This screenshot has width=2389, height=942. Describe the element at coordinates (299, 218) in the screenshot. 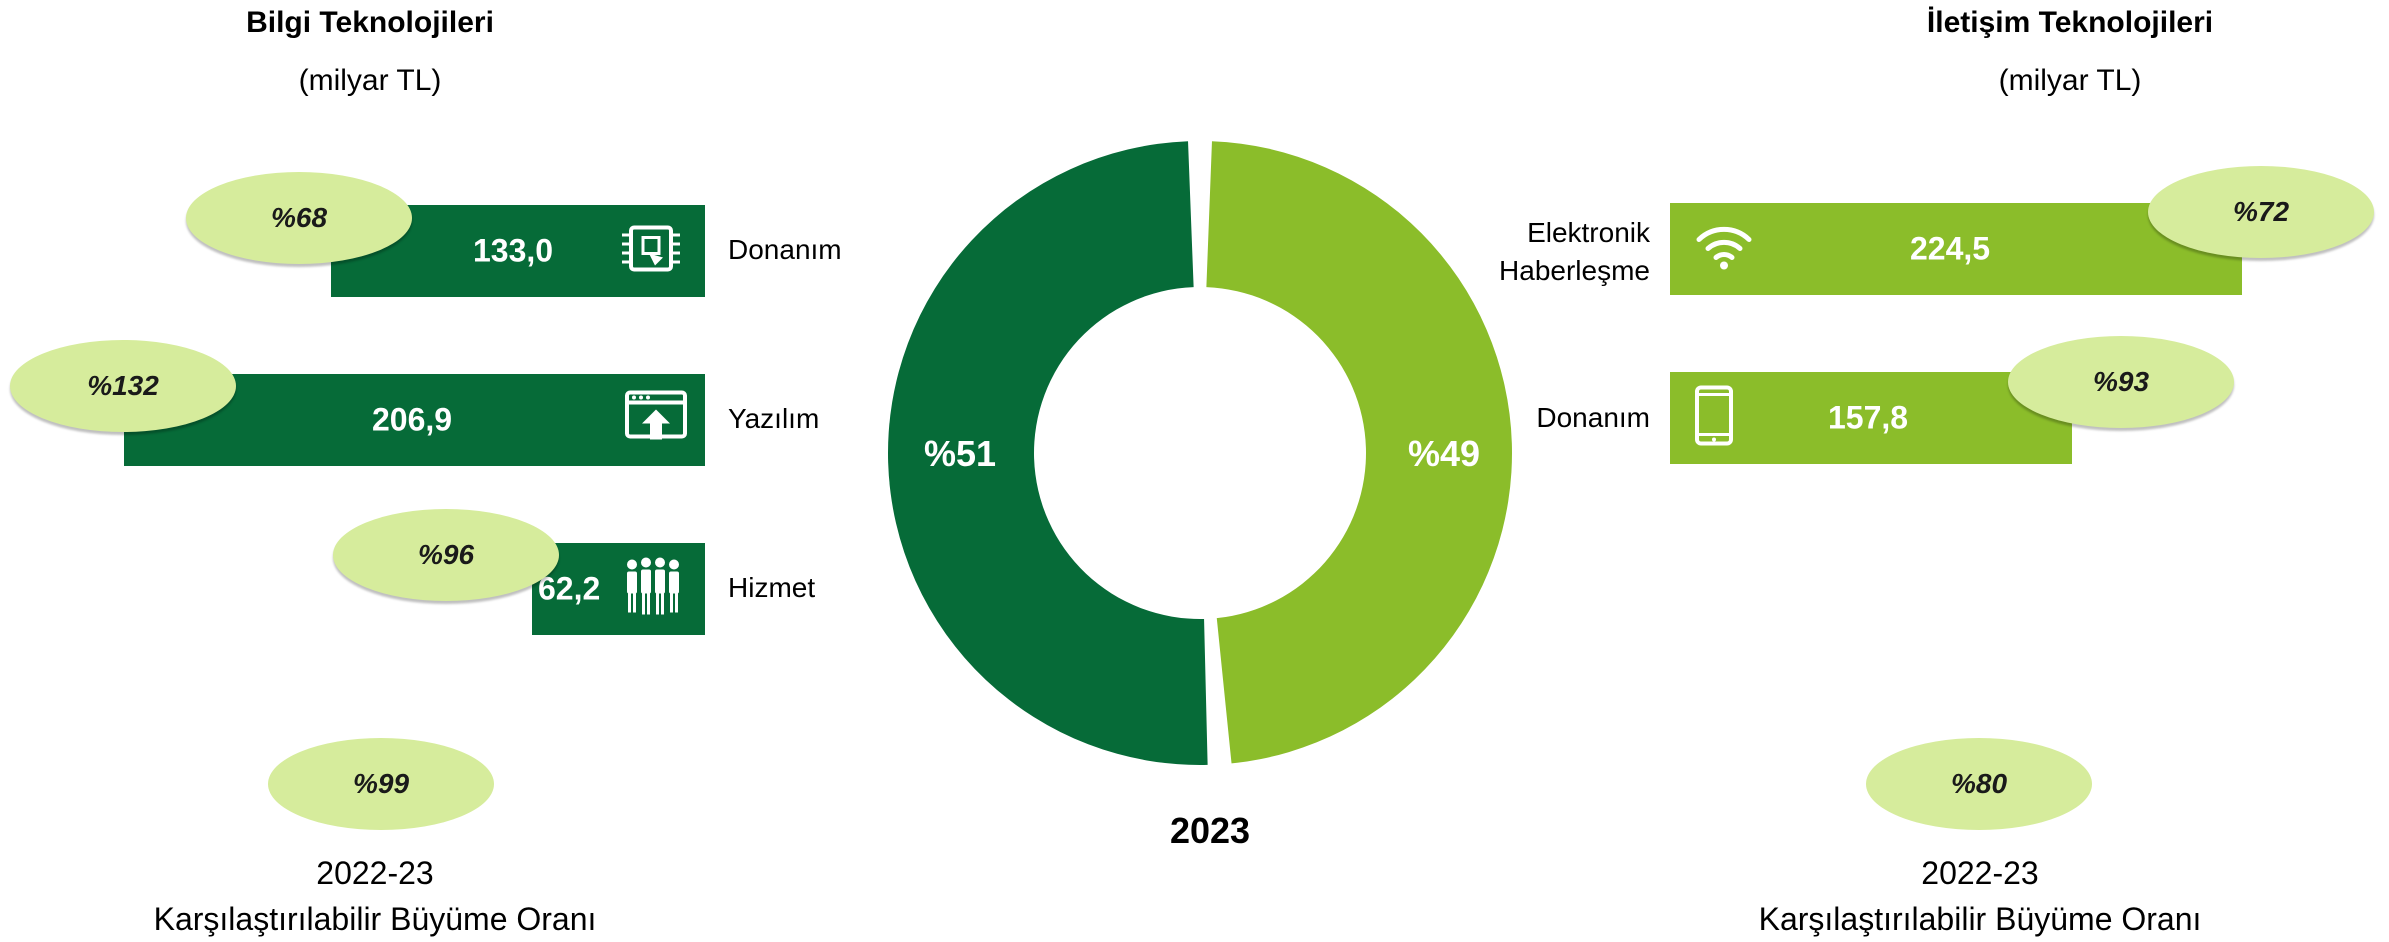

I see `growth-badge-donanim: %68` at that location.